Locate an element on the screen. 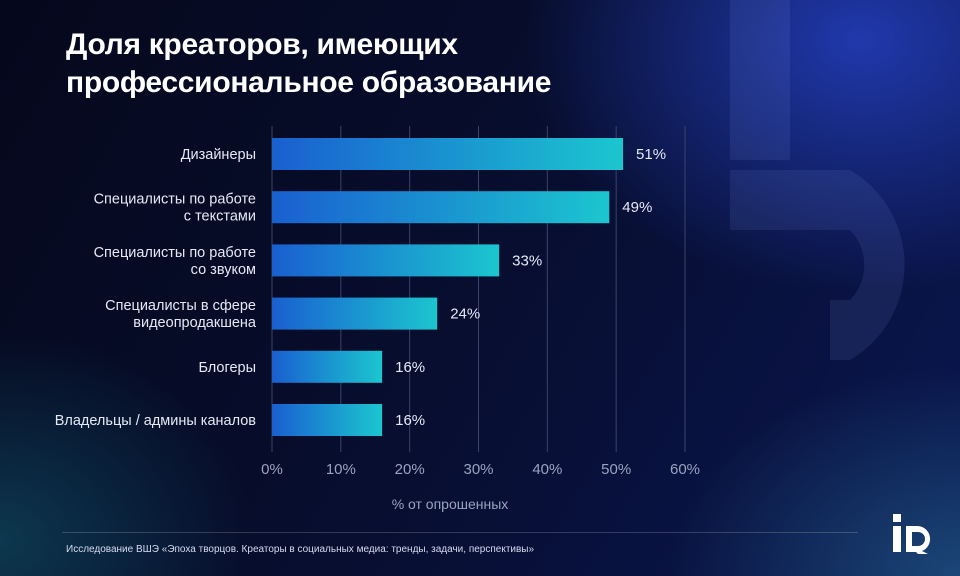 The height and width of the screenshot is (576, 960). category-label-line: с текстами is located at coordinates (220, 217).